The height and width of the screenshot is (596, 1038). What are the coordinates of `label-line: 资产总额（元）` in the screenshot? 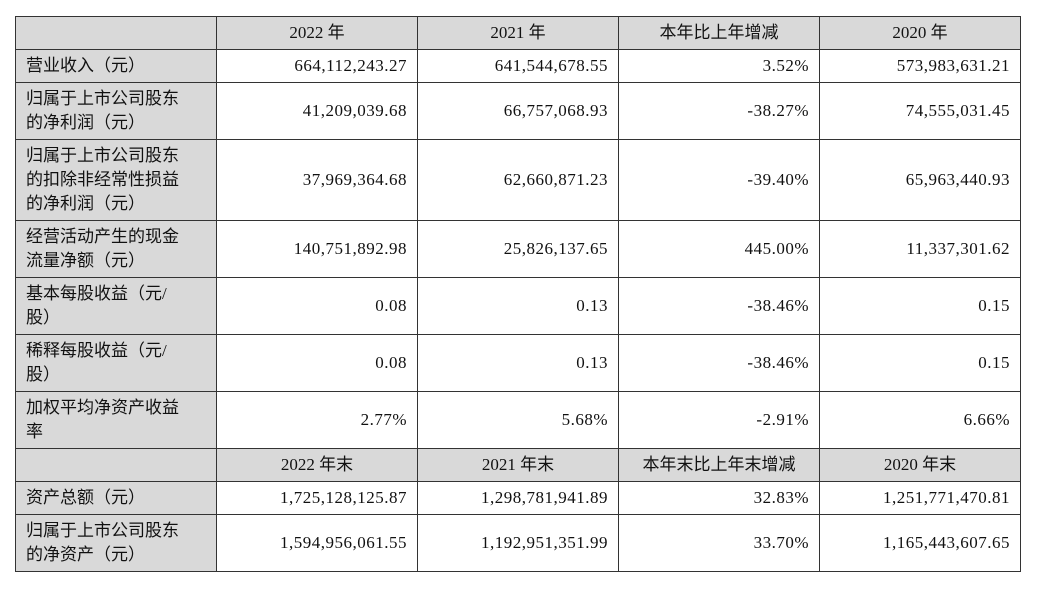 It's located at (85, 497).